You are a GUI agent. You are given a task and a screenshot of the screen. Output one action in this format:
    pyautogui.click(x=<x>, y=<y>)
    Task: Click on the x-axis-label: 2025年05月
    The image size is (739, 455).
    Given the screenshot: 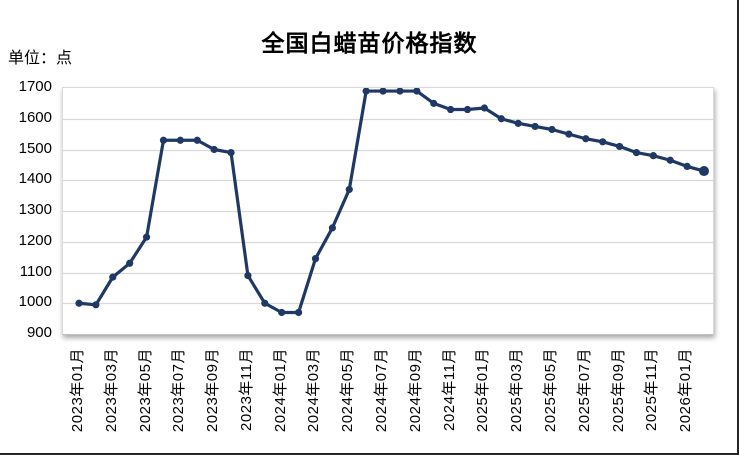 What is the action you would take?
    pyautogui.click(x=550, y=390)
    